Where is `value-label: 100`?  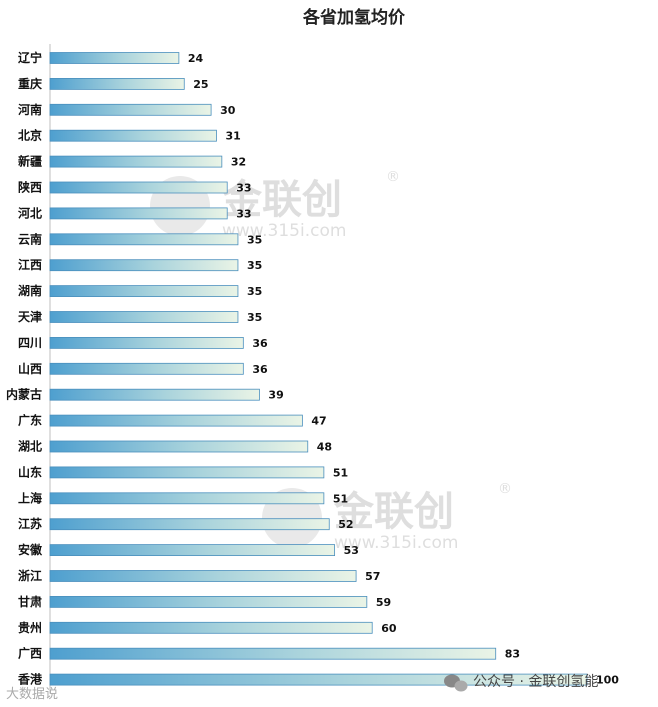 value-label: 100 is located at coordinates (607, 680).